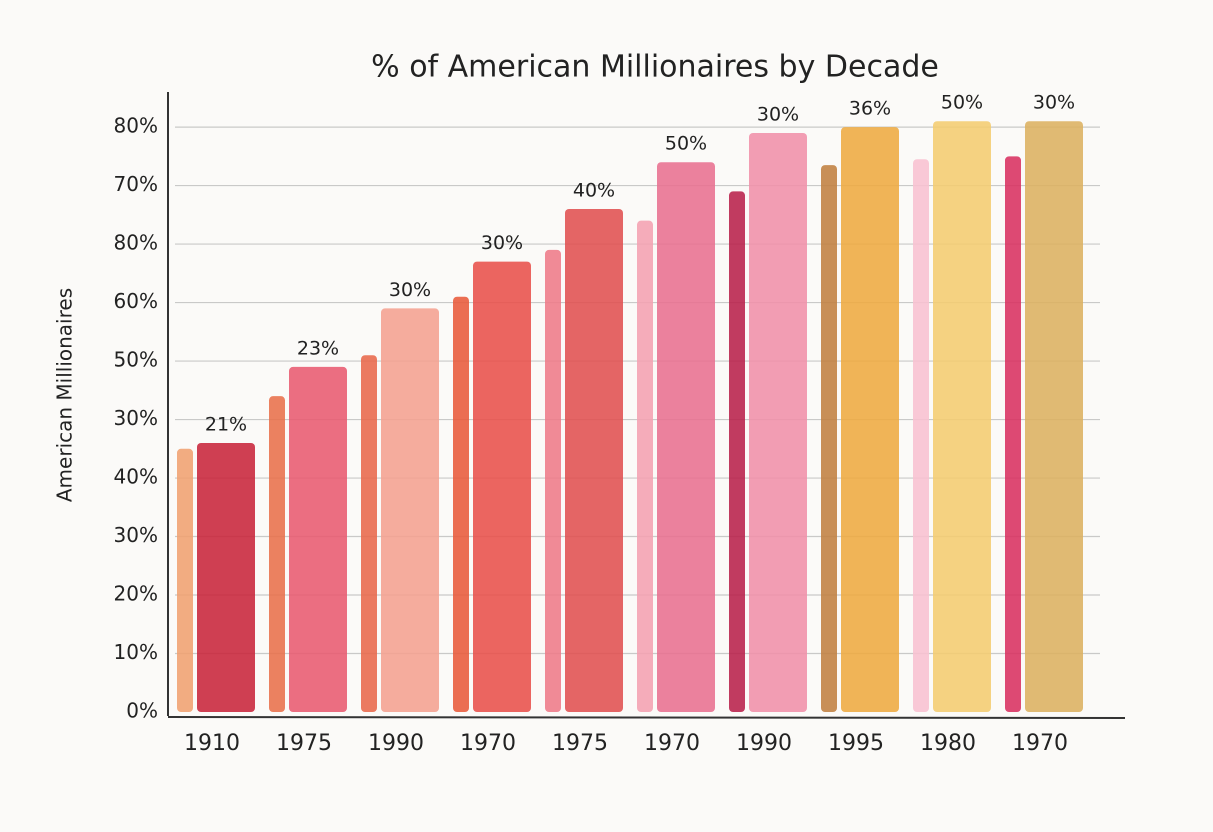  What do you see at coordinates (226, 424) in the screenshot?
I see `bar-annotation: 21%` at bounding box center [226, 424].